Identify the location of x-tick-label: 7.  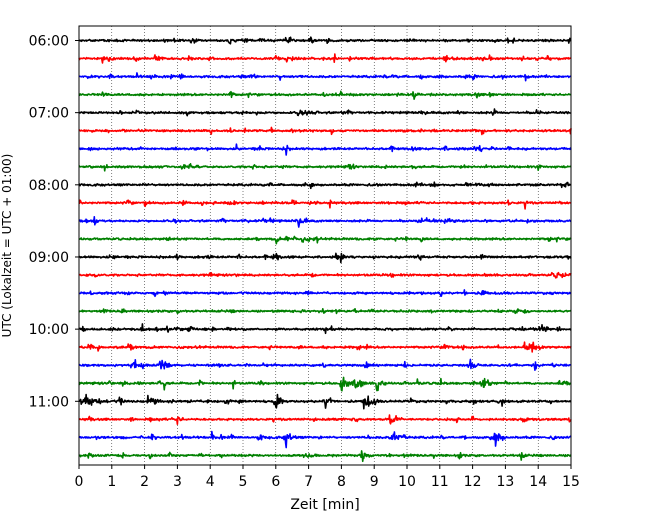
(308, 482).